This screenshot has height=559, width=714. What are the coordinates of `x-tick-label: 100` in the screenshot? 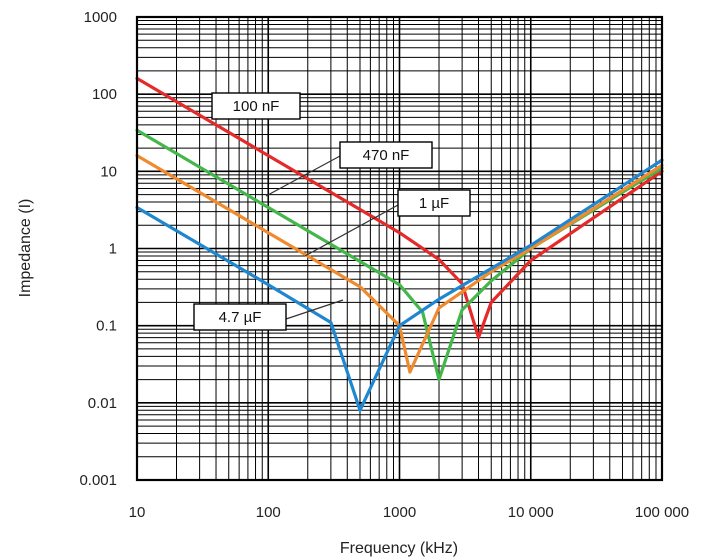 It's located at (268, 512).